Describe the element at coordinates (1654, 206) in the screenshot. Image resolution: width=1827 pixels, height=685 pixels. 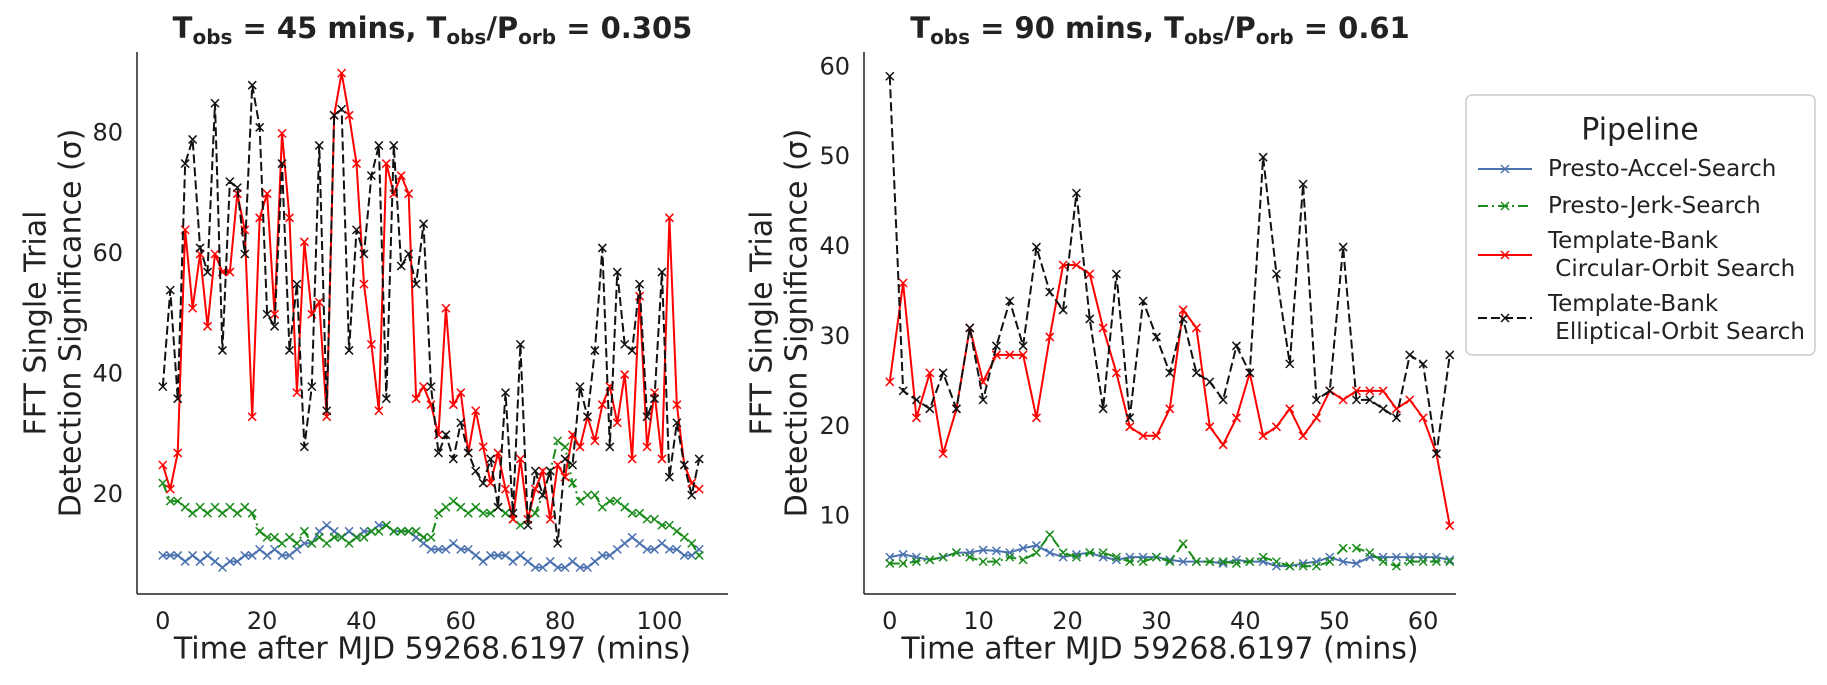
I see `legend-label-line: Presto-Jerk-Search` at that location.